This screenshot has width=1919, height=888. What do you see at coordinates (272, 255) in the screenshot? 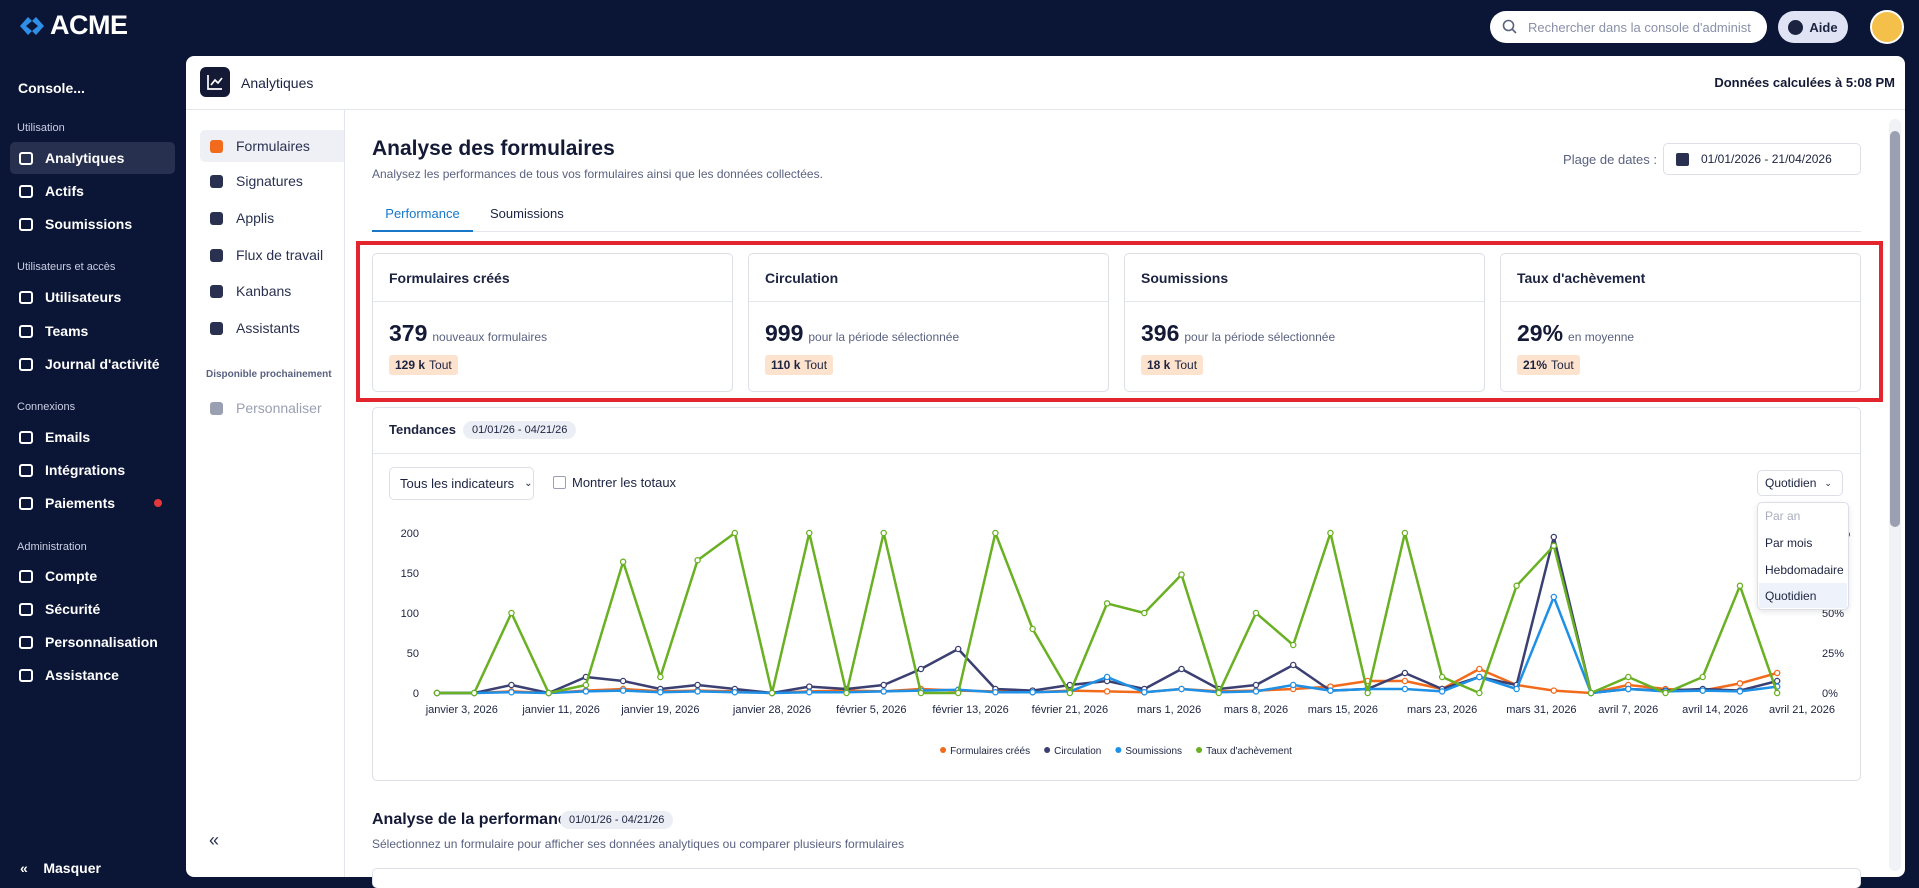
I see `subnav-item: Flux de travail` at bounding box center [272, 255].